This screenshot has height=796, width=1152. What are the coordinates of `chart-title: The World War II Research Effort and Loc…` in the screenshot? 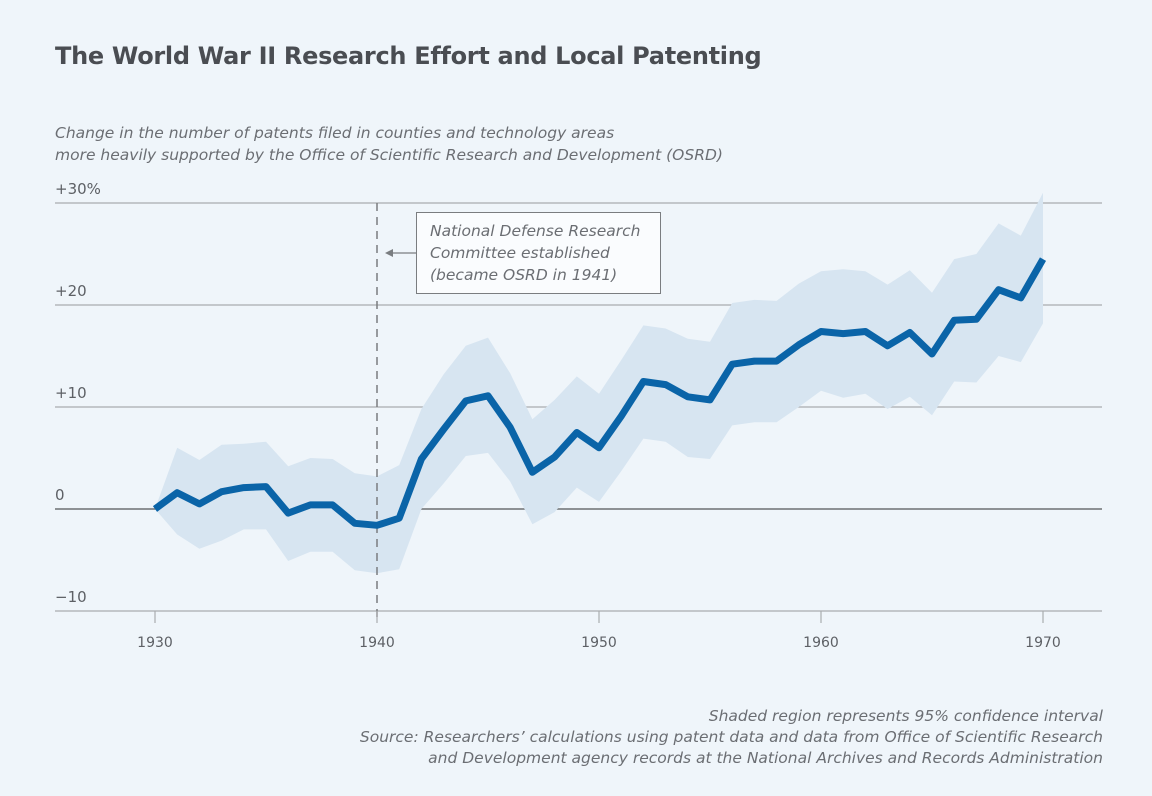 It's located at (408, 56).